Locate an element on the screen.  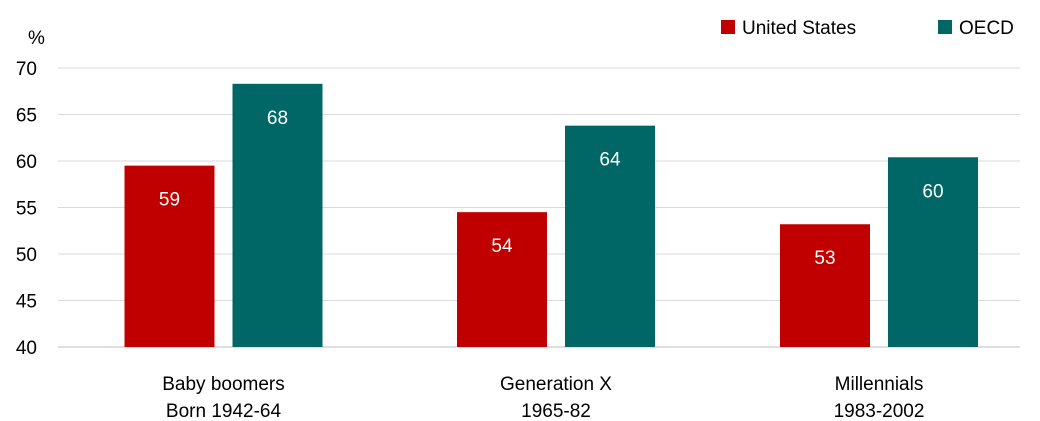
data-label: 59 is located at coordinates (169, 200).